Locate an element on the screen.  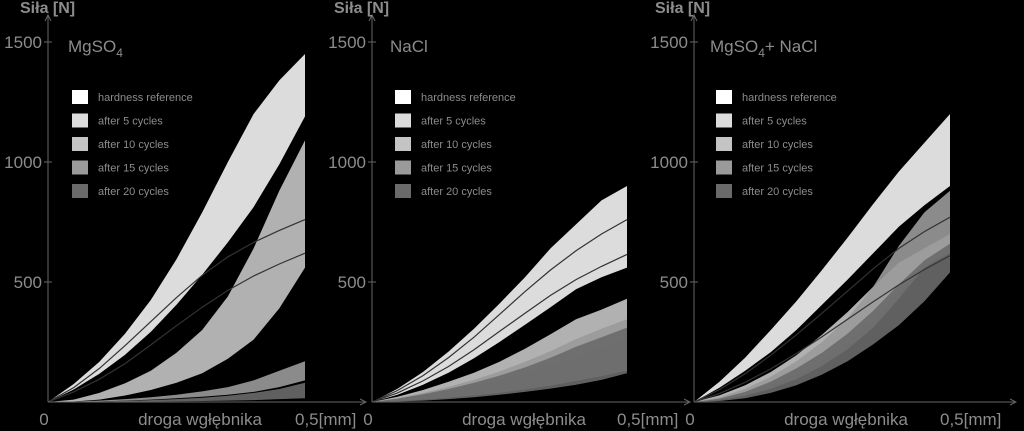
panel-title-suffix: + NaCl is located at coordinates (791, 46).